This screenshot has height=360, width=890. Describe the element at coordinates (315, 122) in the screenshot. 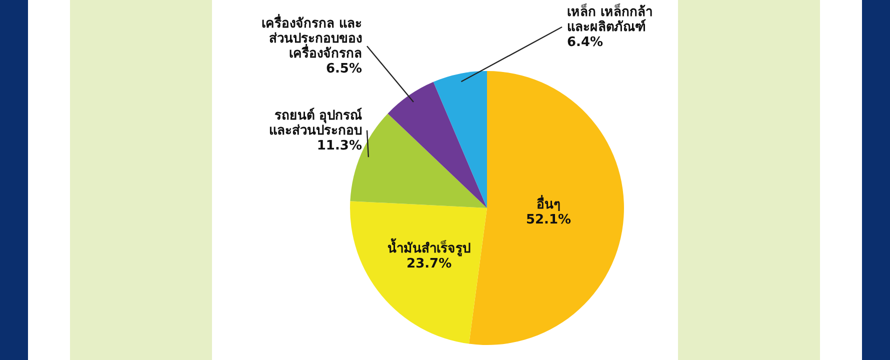

I see `slice-label: รถยนต์ อุปกรณ์ และส่วนประกอบ` at that location.